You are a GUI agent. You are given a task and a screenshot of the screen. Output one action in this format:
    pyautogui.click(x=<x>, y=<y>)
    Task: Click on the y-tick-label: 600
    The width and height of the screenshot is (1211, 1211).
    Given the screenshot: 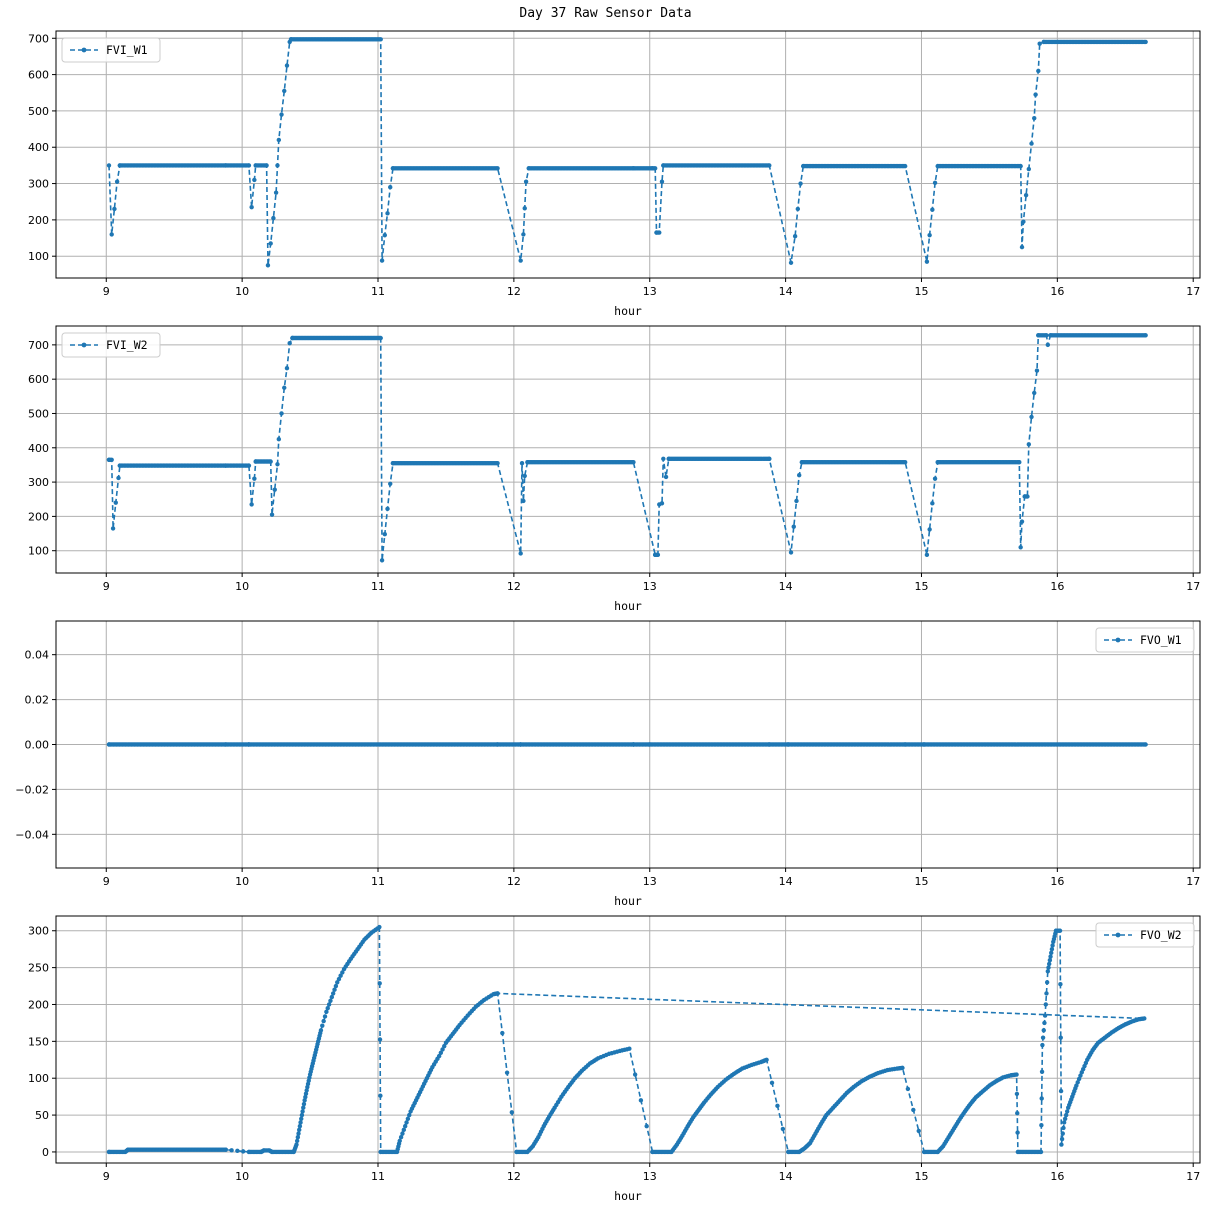 What is the action you would take?
    pyautogui.click(x=38, y=75)
    